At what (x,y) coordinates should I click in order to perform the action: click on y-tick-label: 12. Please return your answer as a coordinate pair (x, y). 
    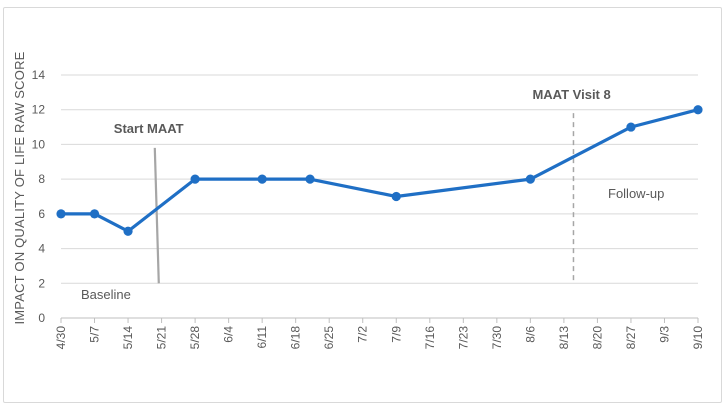
    Looking at the image, I should click on (39, 110).